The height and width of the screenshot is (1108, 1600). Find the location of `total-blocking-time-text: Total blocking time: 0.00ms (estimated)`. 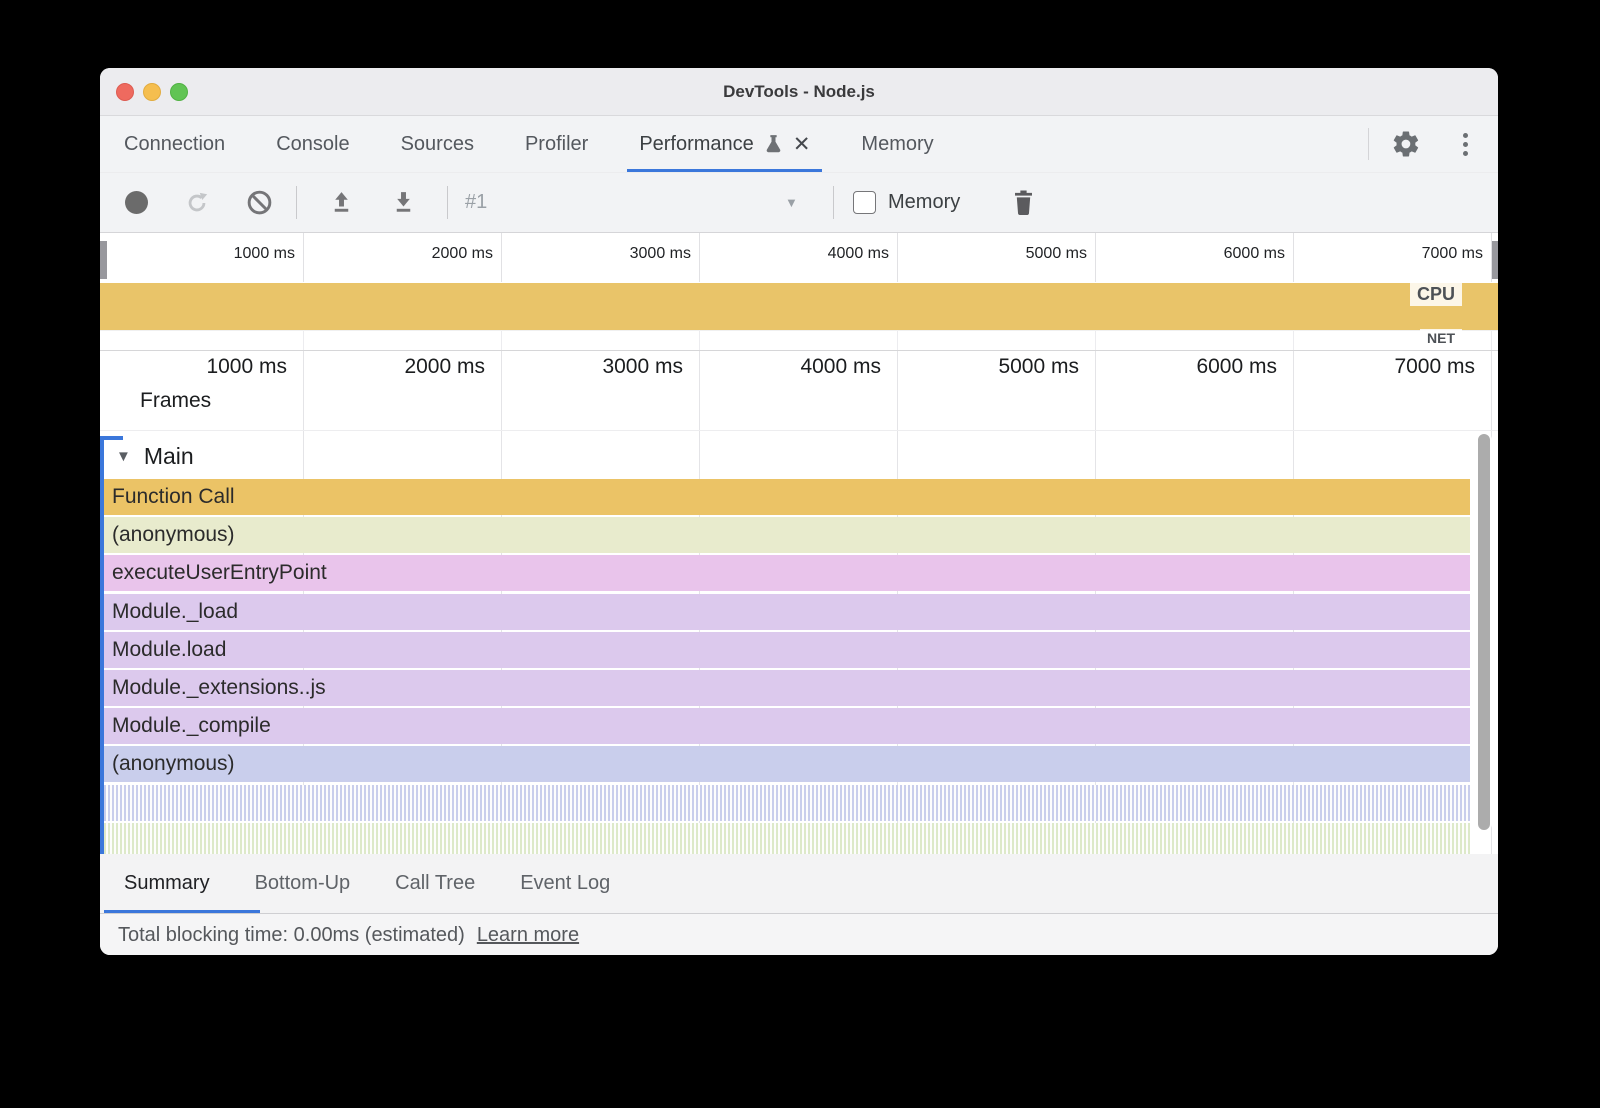

total-blocking-time-text: Total blocking time: 0.00ms (estimated) is located at coordinates (291, 935).